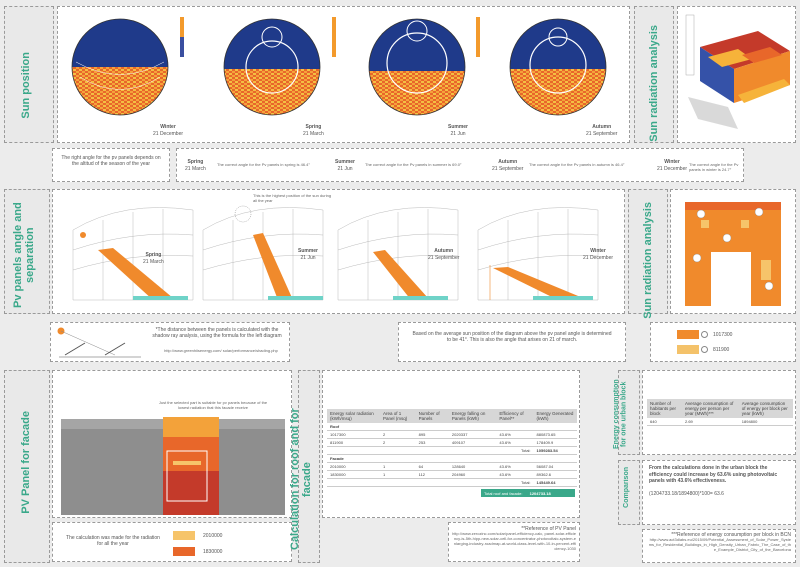  What do you see at coordinates (398, 254) in the screenshot?
I see `shadow-autumn` at bounding box center [398, 254].